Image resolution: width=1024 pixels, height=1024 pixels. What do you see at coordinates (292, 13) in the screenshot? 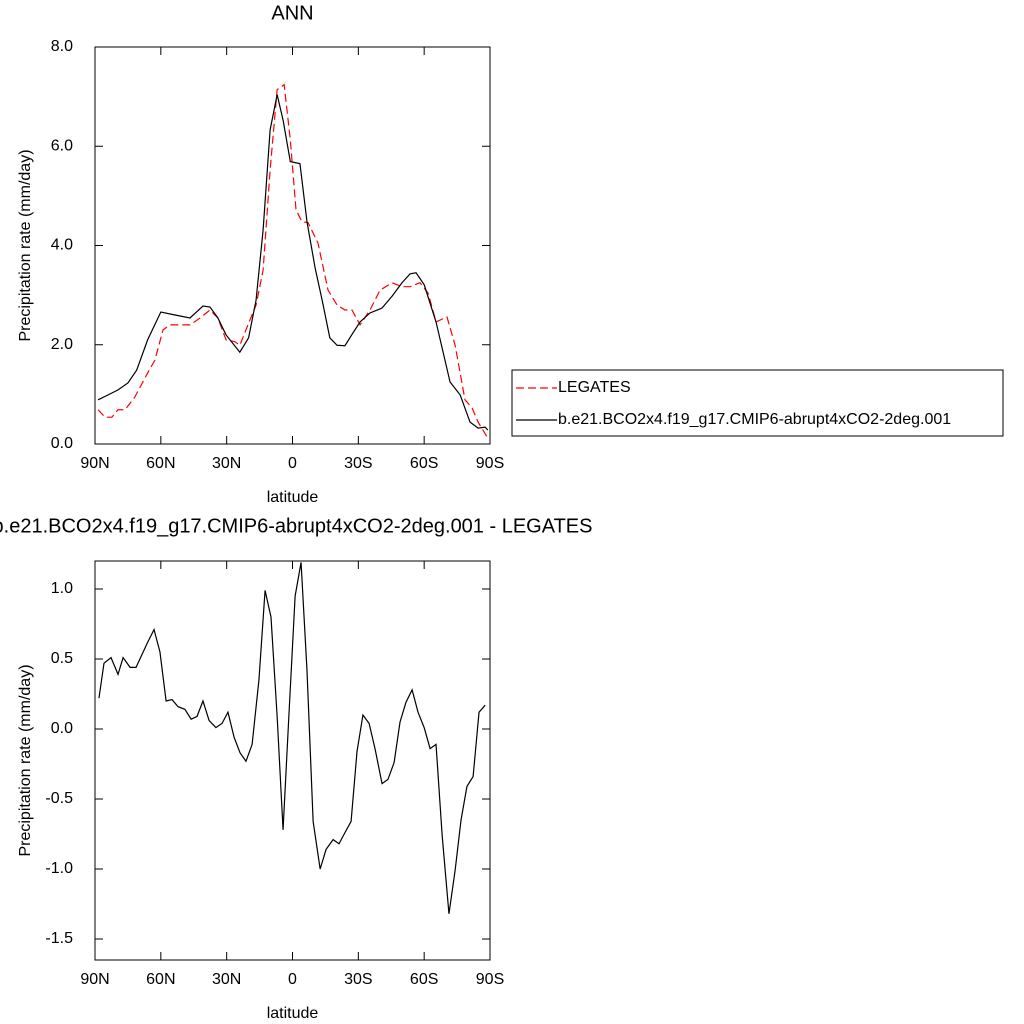
I see `chart-title: ANN` at bounding box center [292, 13].